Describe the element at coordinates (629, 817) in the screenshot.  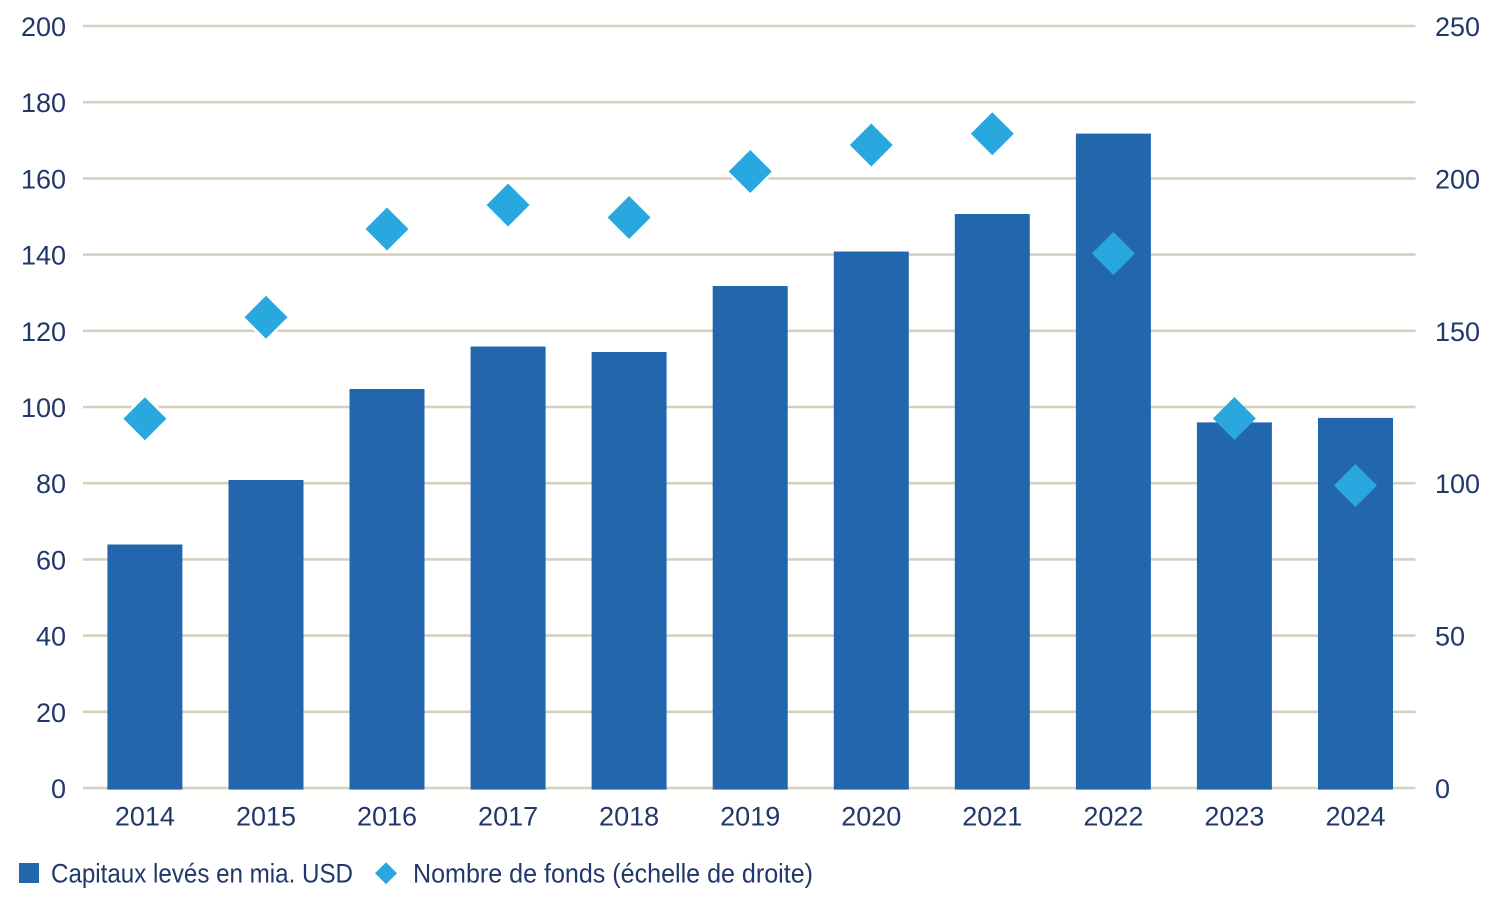
I see `svg-text: 2018` at that location.